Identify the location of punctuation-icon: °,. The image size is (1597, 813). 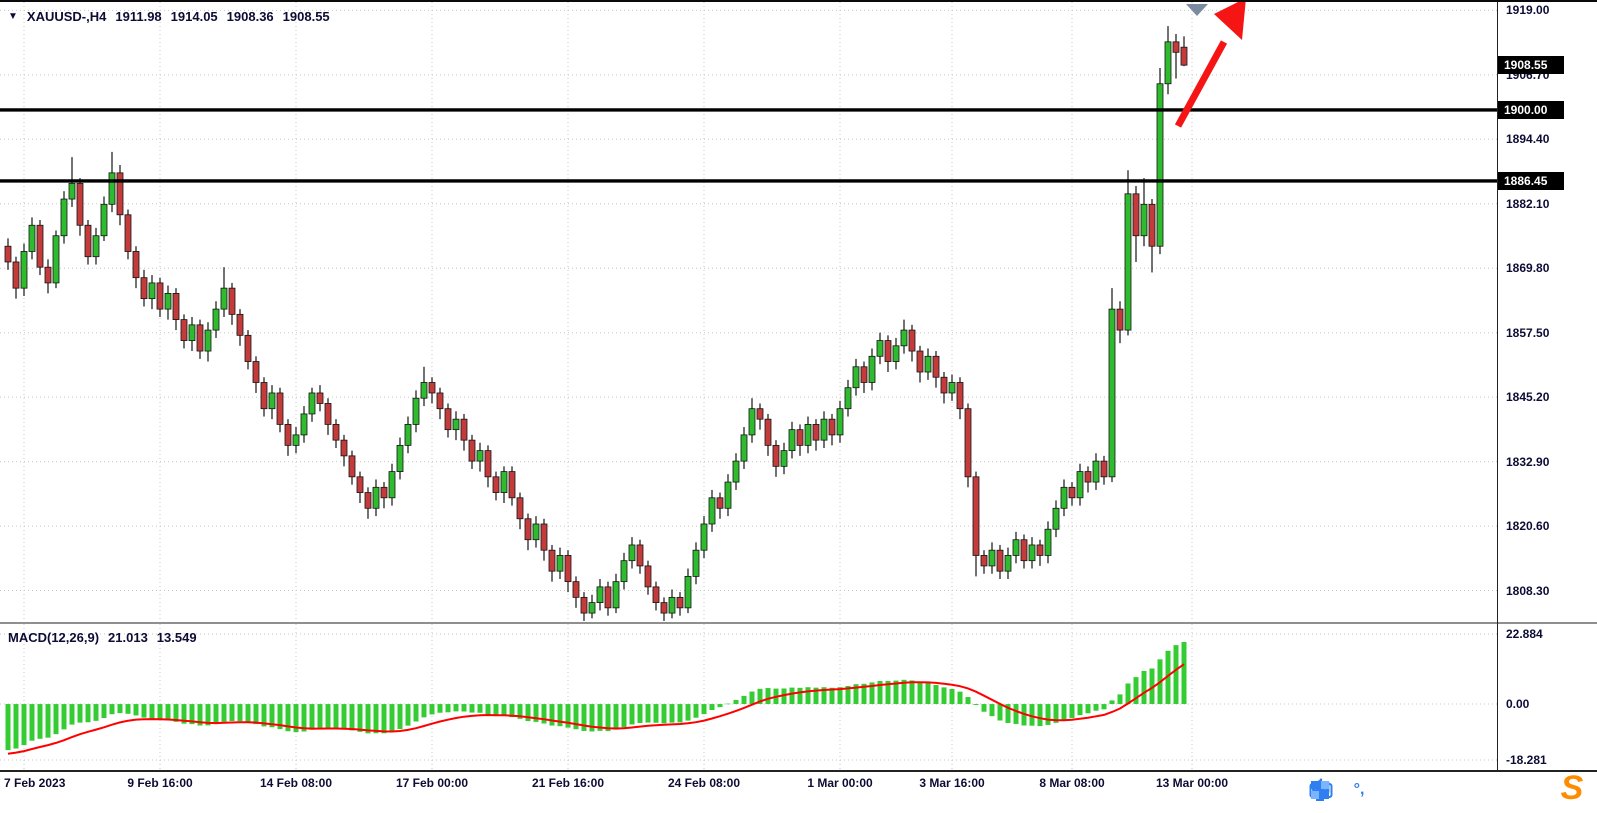
(1359, 790).